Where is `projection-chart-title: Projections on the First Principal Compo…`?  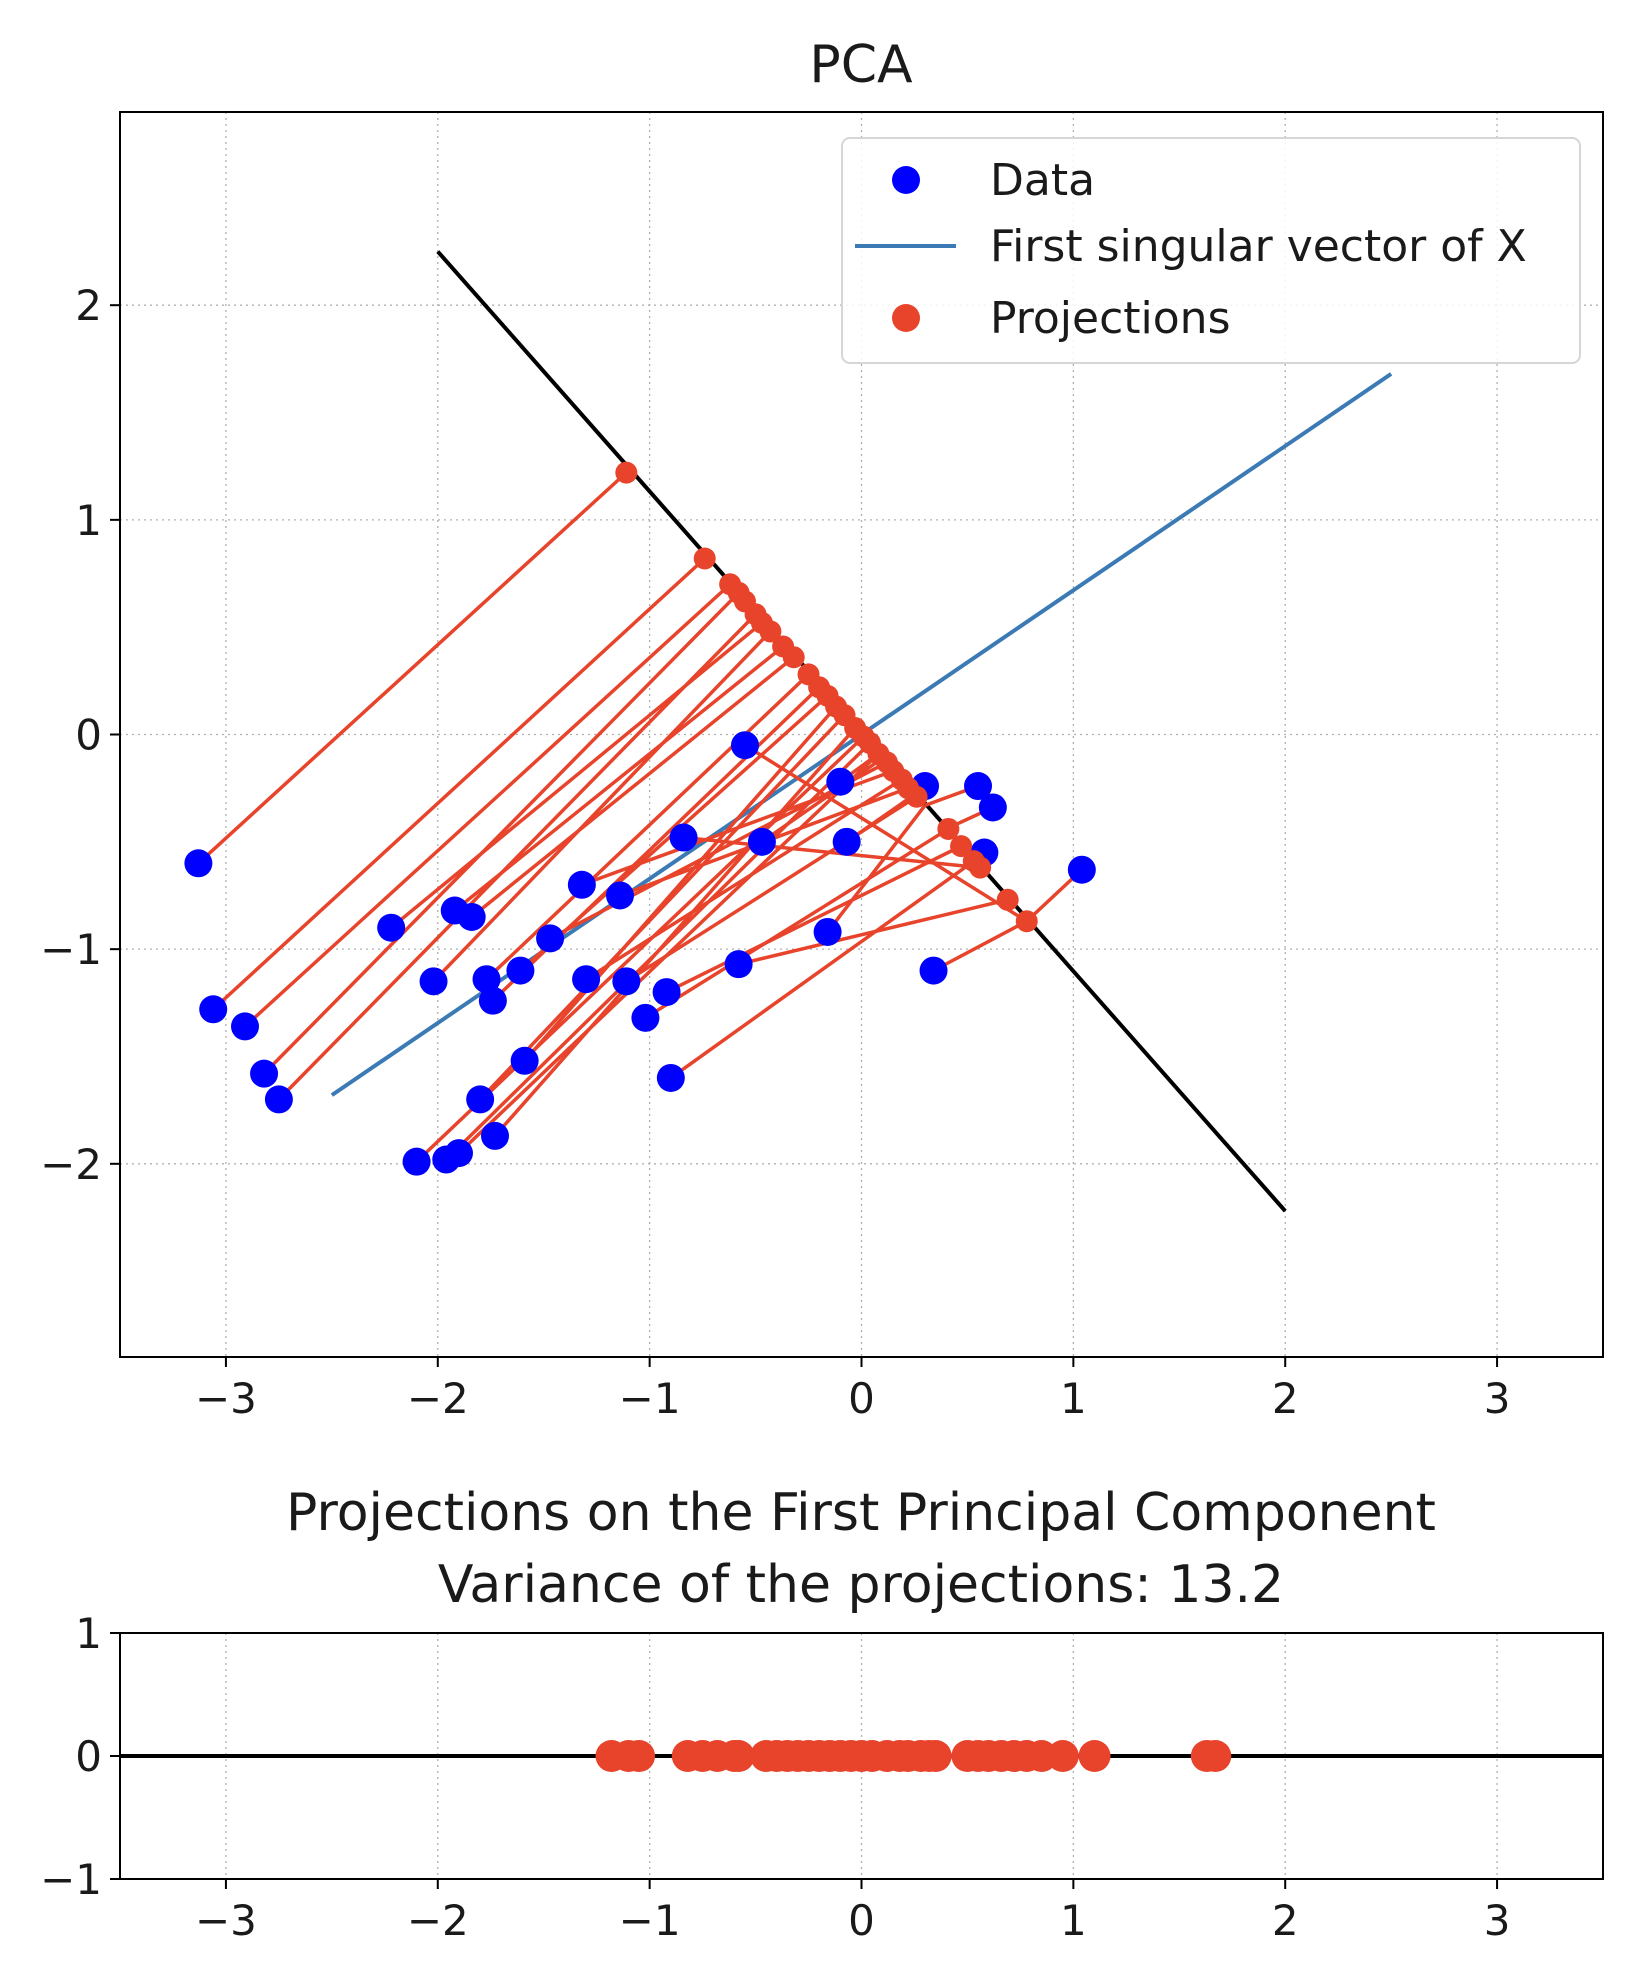
projection-chart-title: Projections on the First Principal Compo… is located at coordinates (861, 1513).